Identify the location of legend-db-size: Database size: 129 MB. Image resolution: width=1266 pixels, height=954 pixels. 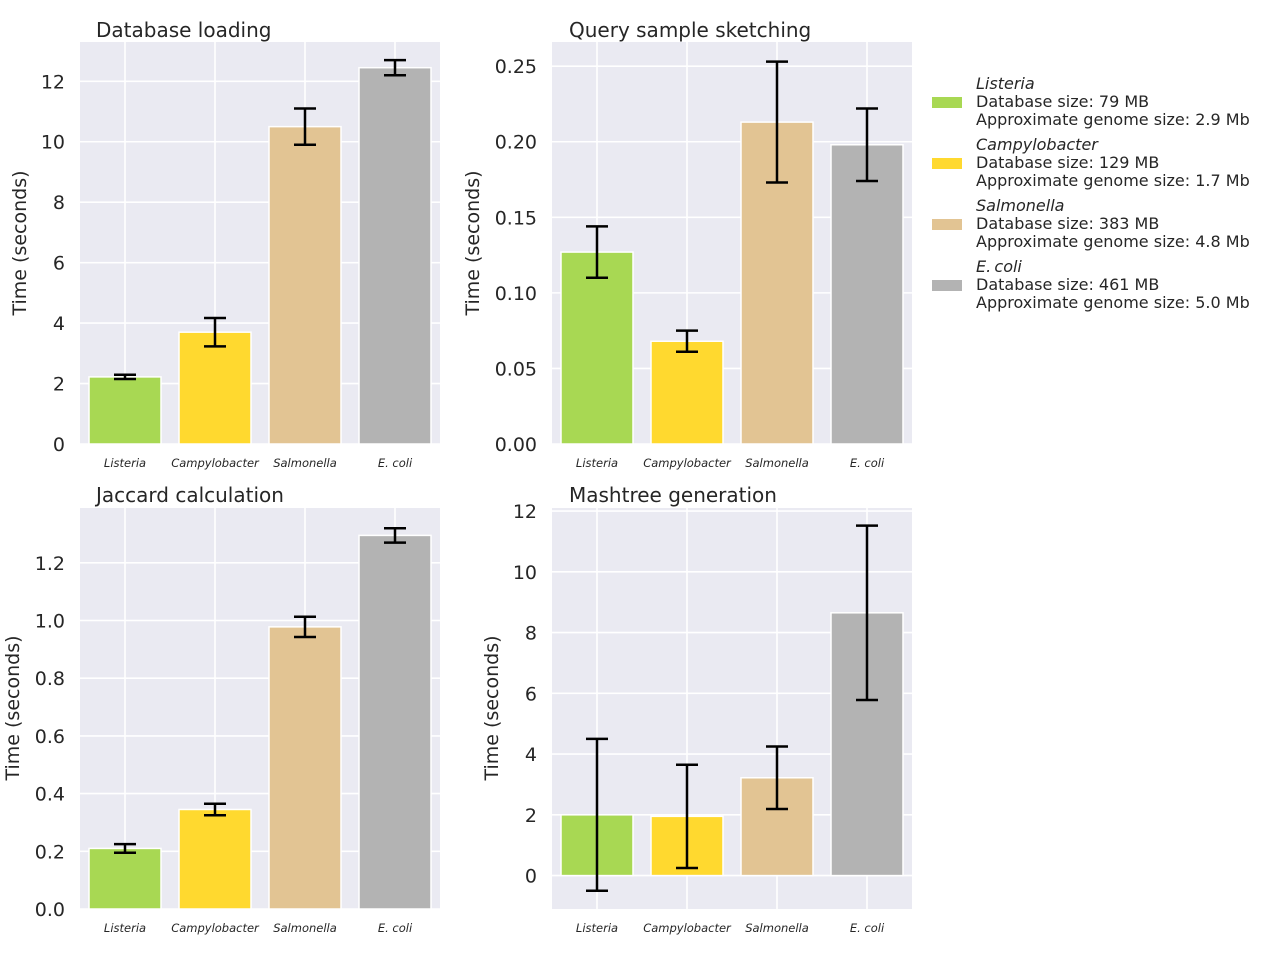
(1067, 162).